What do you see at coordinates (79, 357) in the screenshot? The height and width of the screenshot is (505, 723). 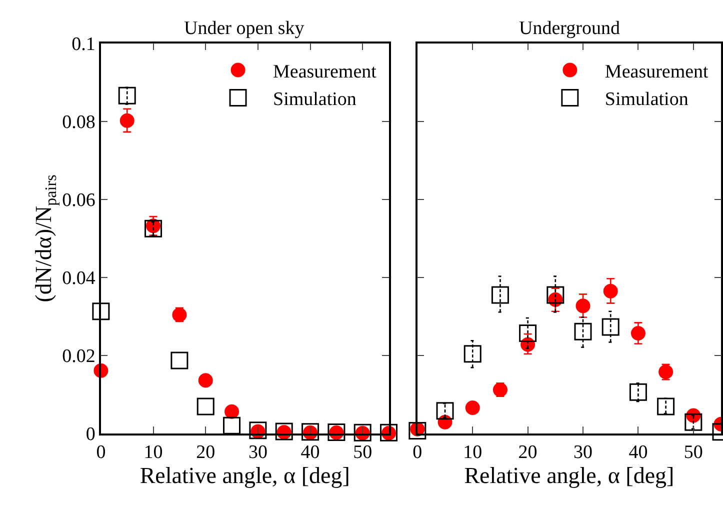 I see `y-tick-label: 0.02` at bounding box center [79, 357].